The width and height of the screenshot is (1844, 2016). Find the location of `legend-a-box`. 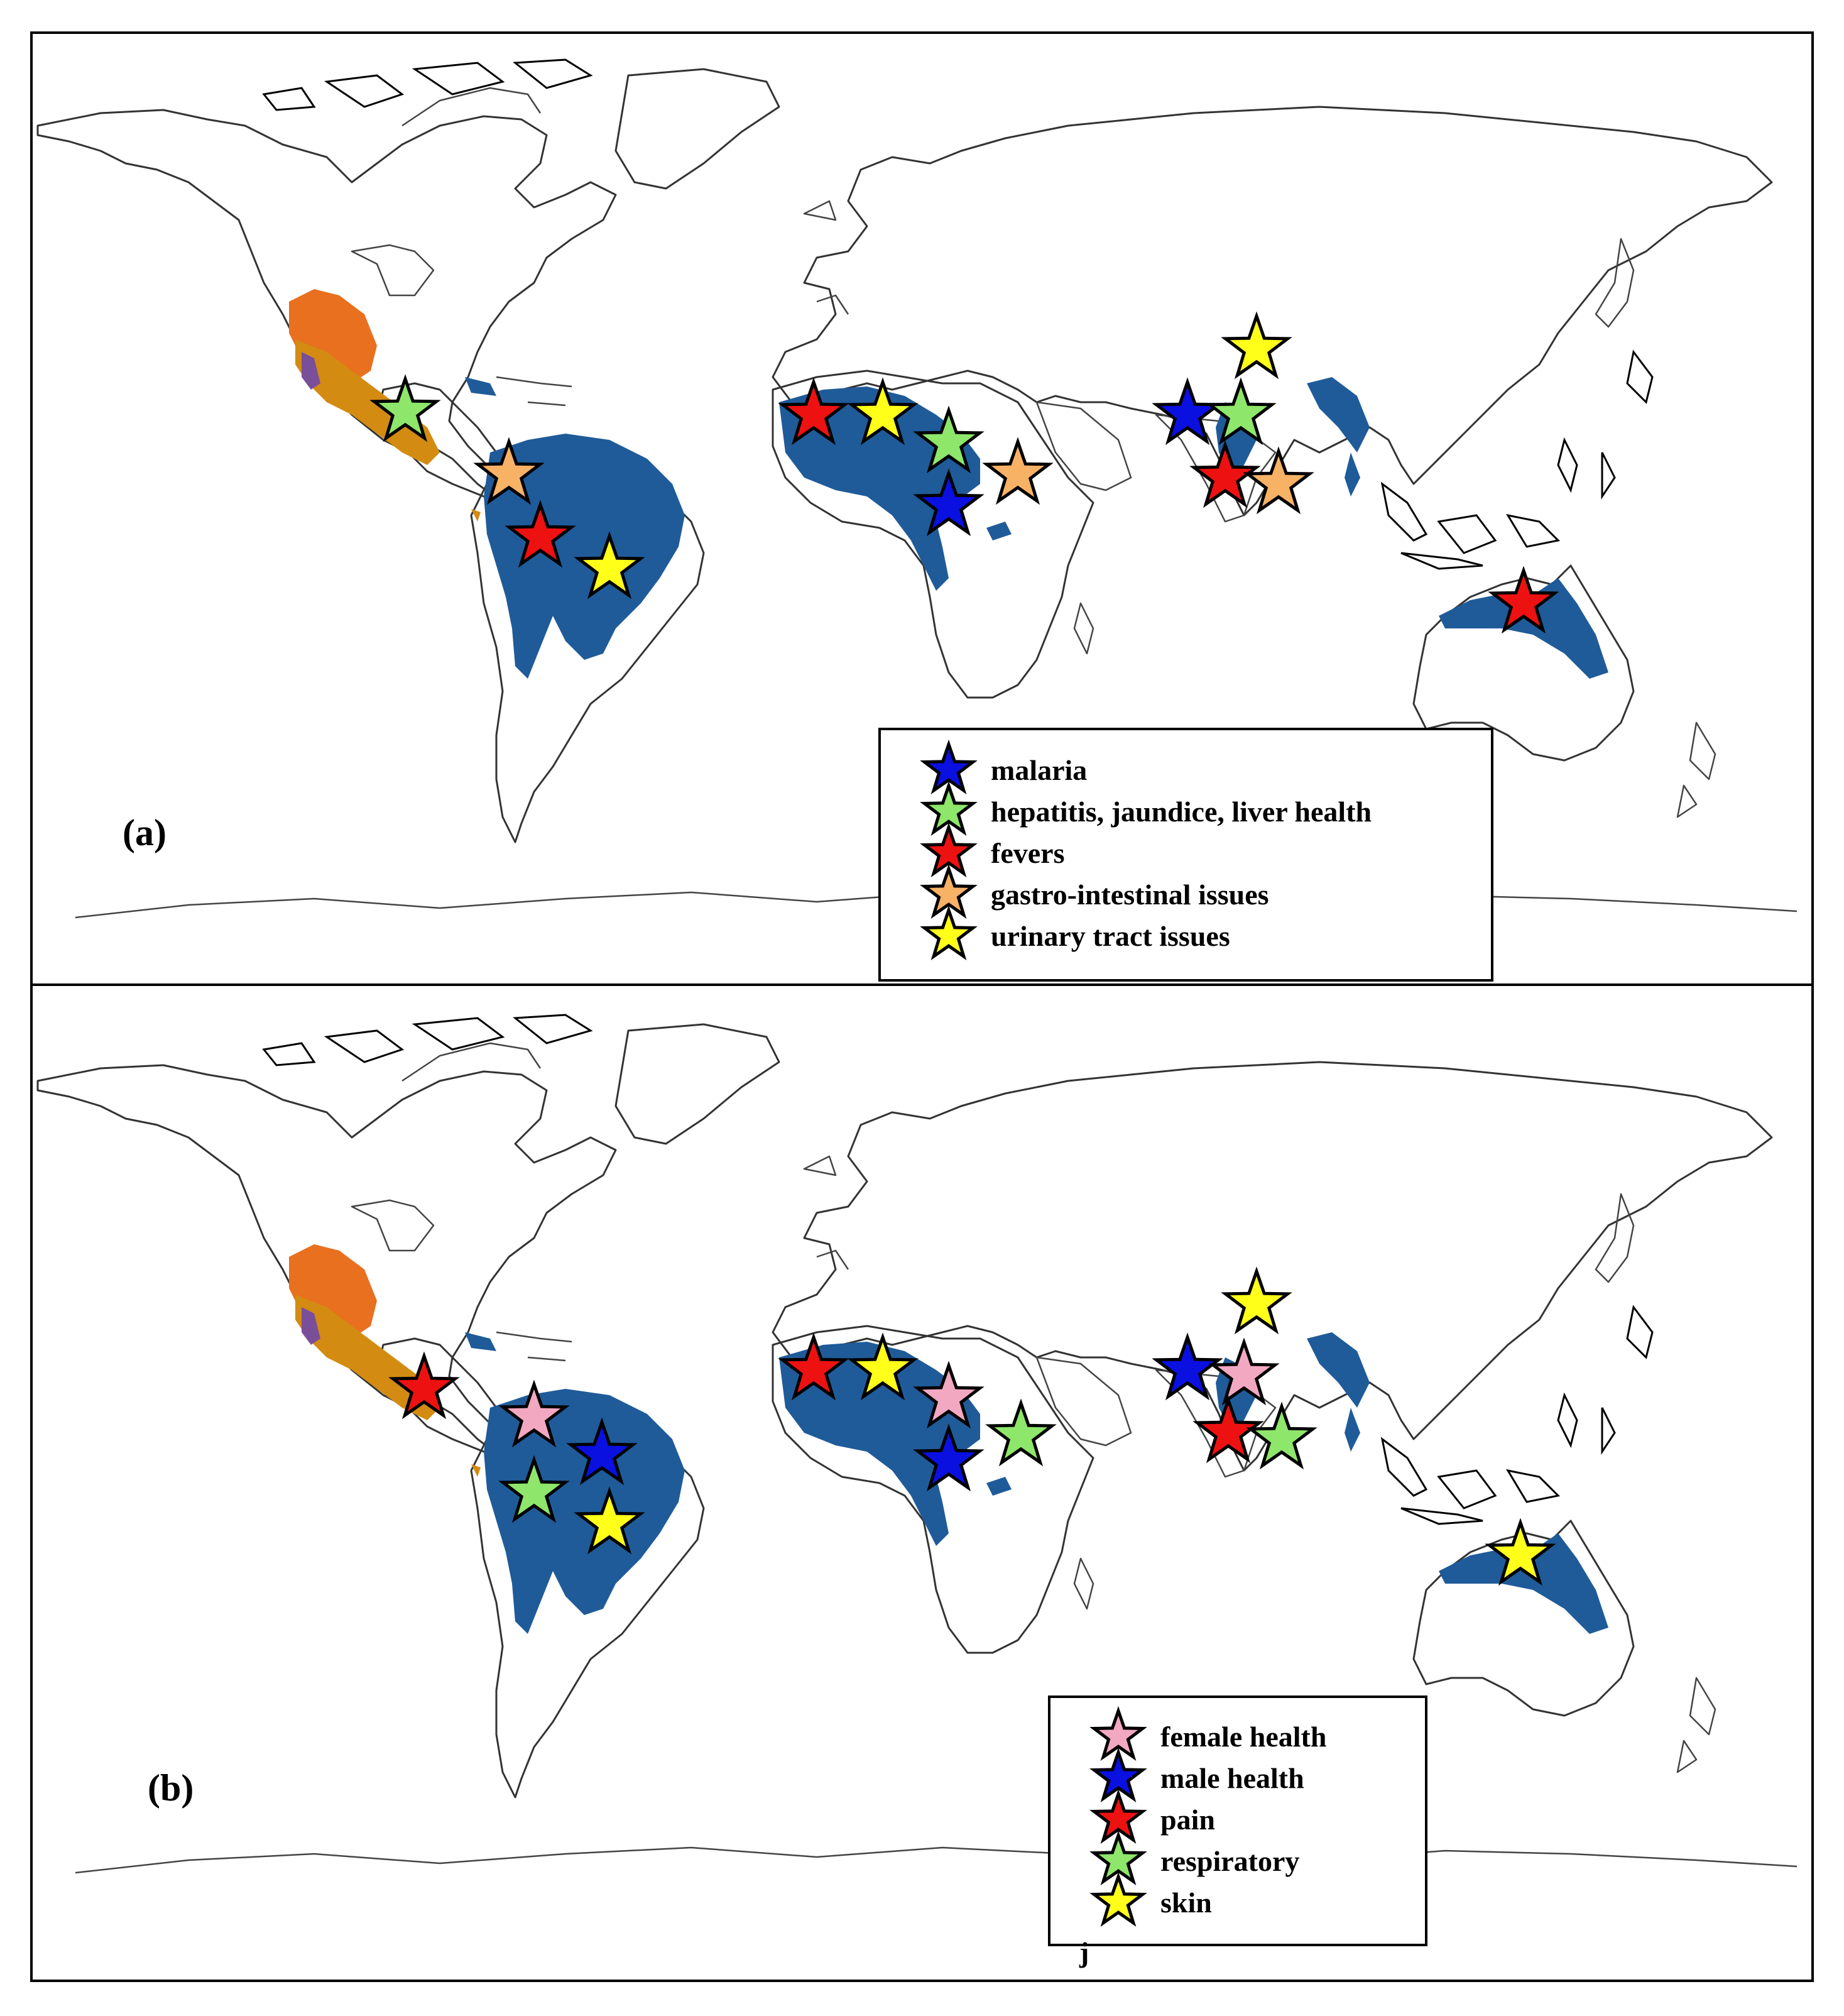

legend-a-box is located at coordinates (1185, 855).